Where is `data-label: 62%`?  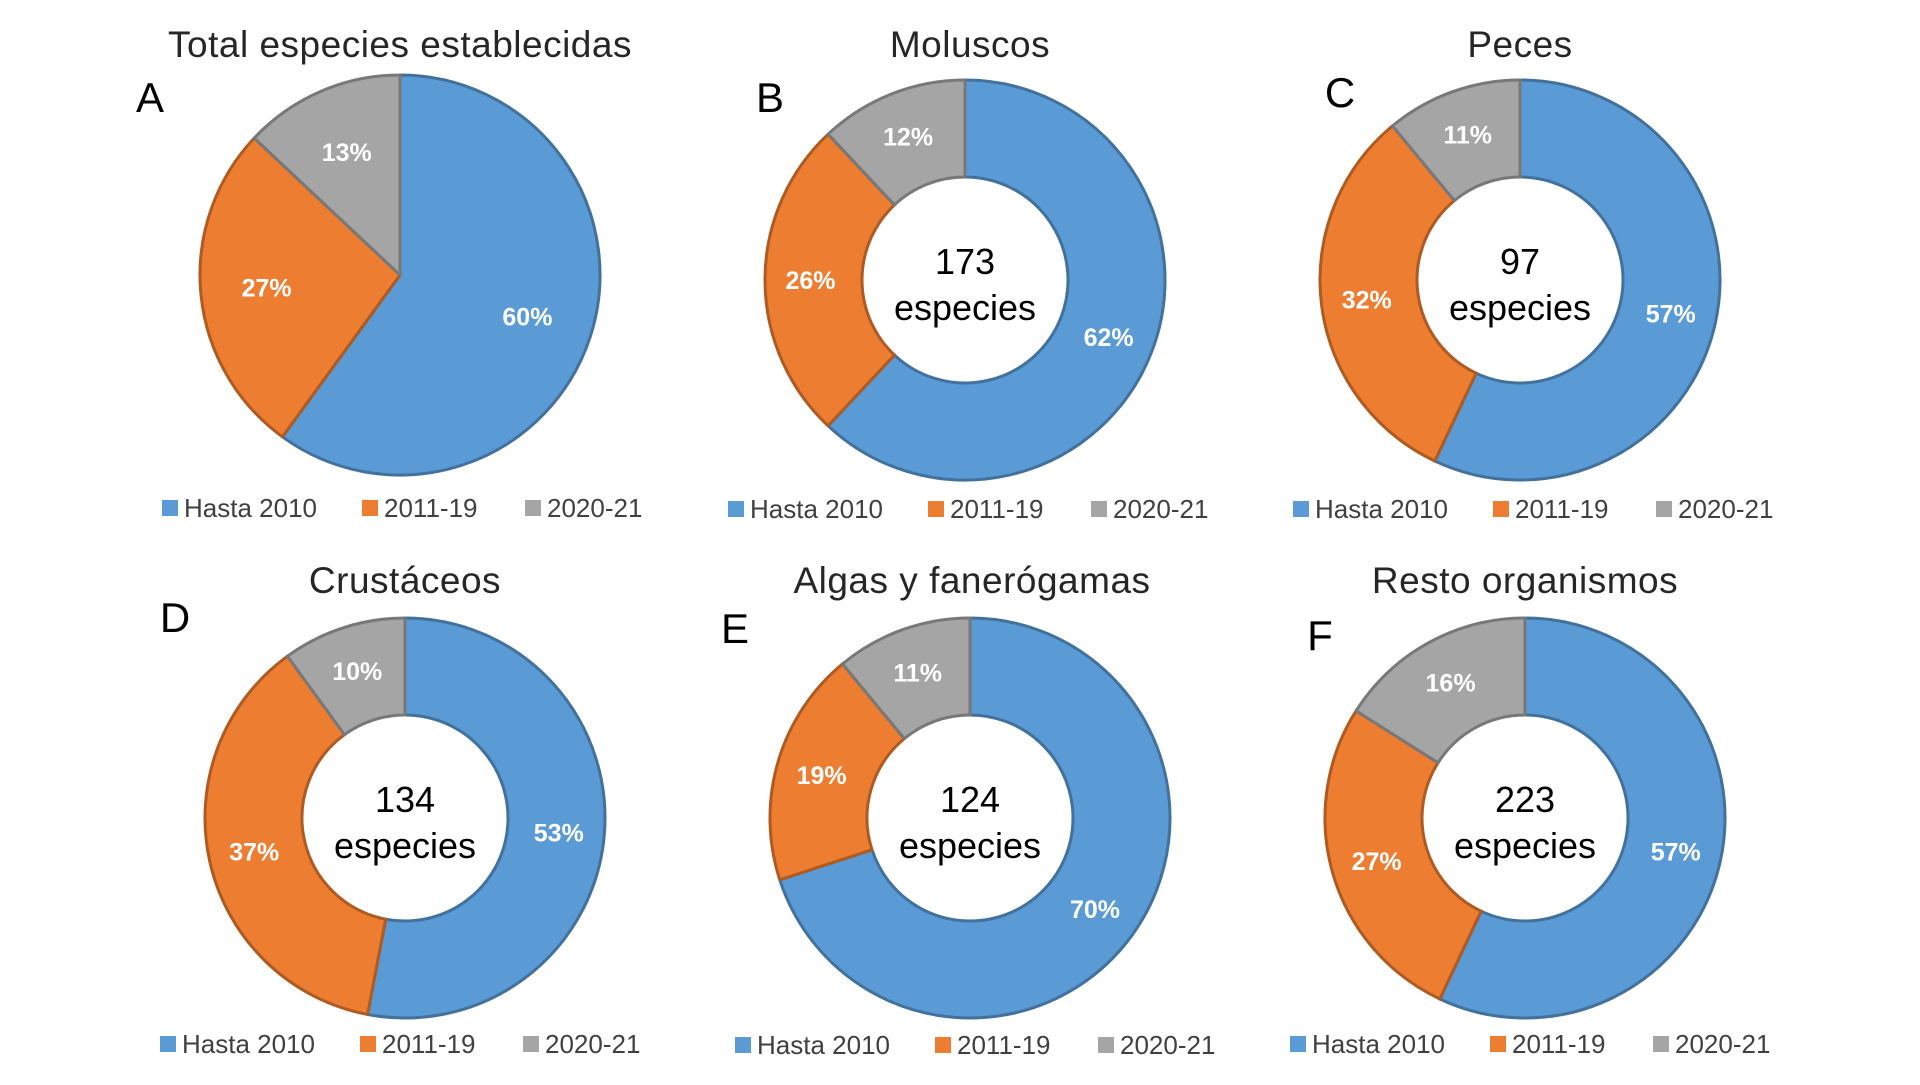
data-label: 62% is located at coordinates (1109, 338).